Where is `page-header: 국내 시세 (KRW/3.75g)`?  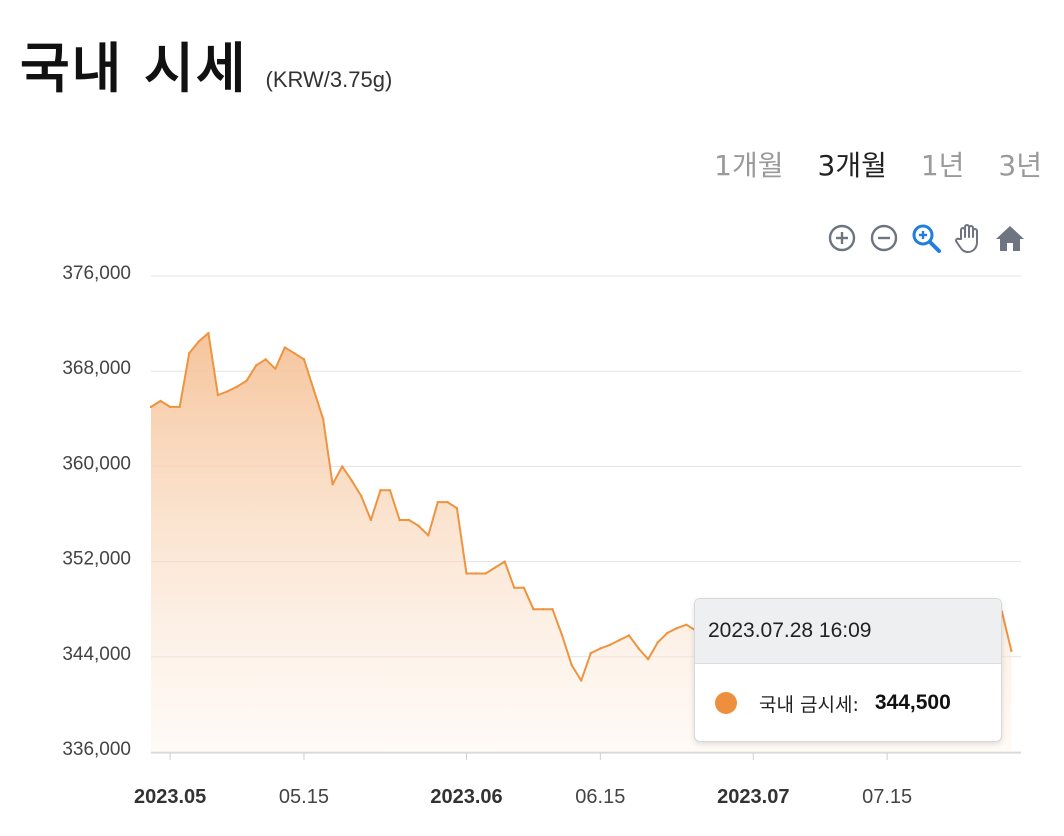 page-header: 국내 시세 (KRW/3.75g) is located at coordinates (206, 63).